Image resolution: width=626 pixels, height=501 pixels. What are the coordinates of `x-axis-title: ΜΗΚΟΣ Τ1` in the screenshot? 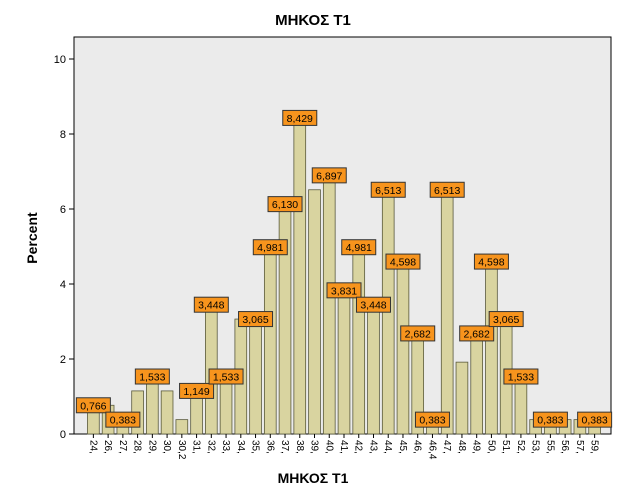 It's located at (313, 478).